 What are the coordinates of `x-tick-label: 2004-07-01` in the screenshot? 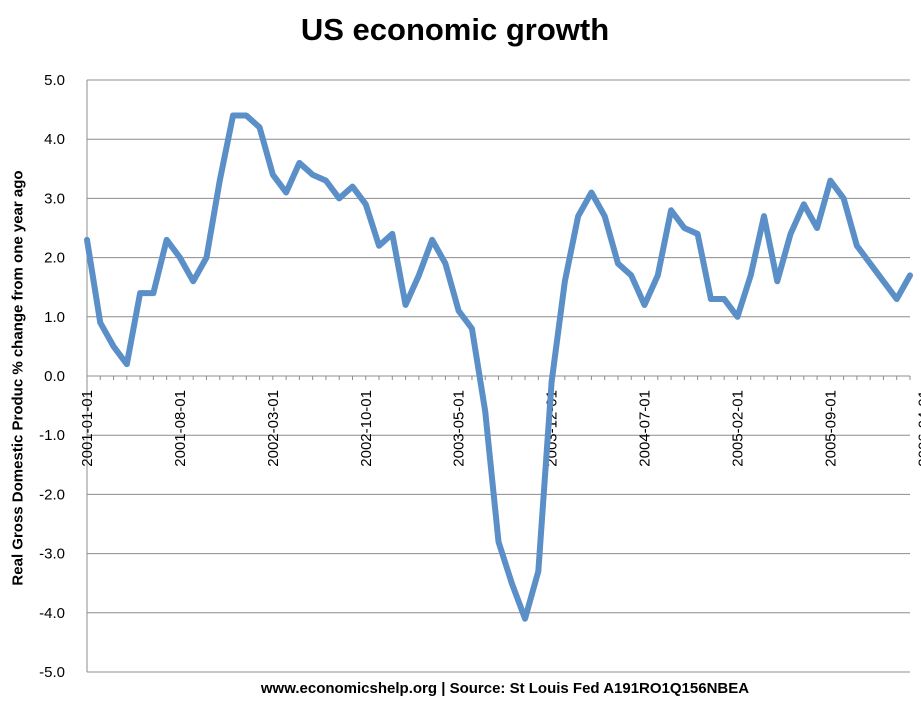 It's located at (645, 428).